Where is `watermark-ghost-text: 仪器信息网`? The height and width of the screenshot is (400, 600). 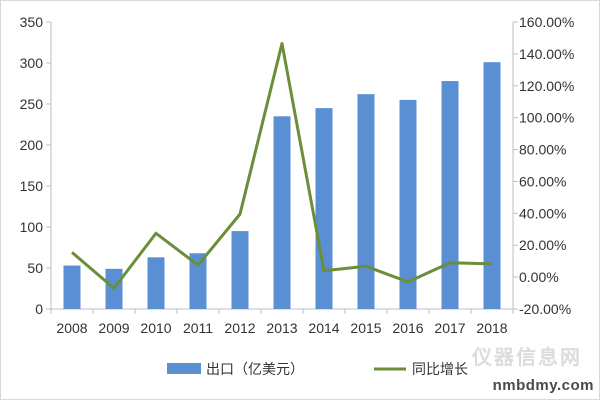 watermark-ghost-text: 仪器信息网 is located at coordinates (527, 357).